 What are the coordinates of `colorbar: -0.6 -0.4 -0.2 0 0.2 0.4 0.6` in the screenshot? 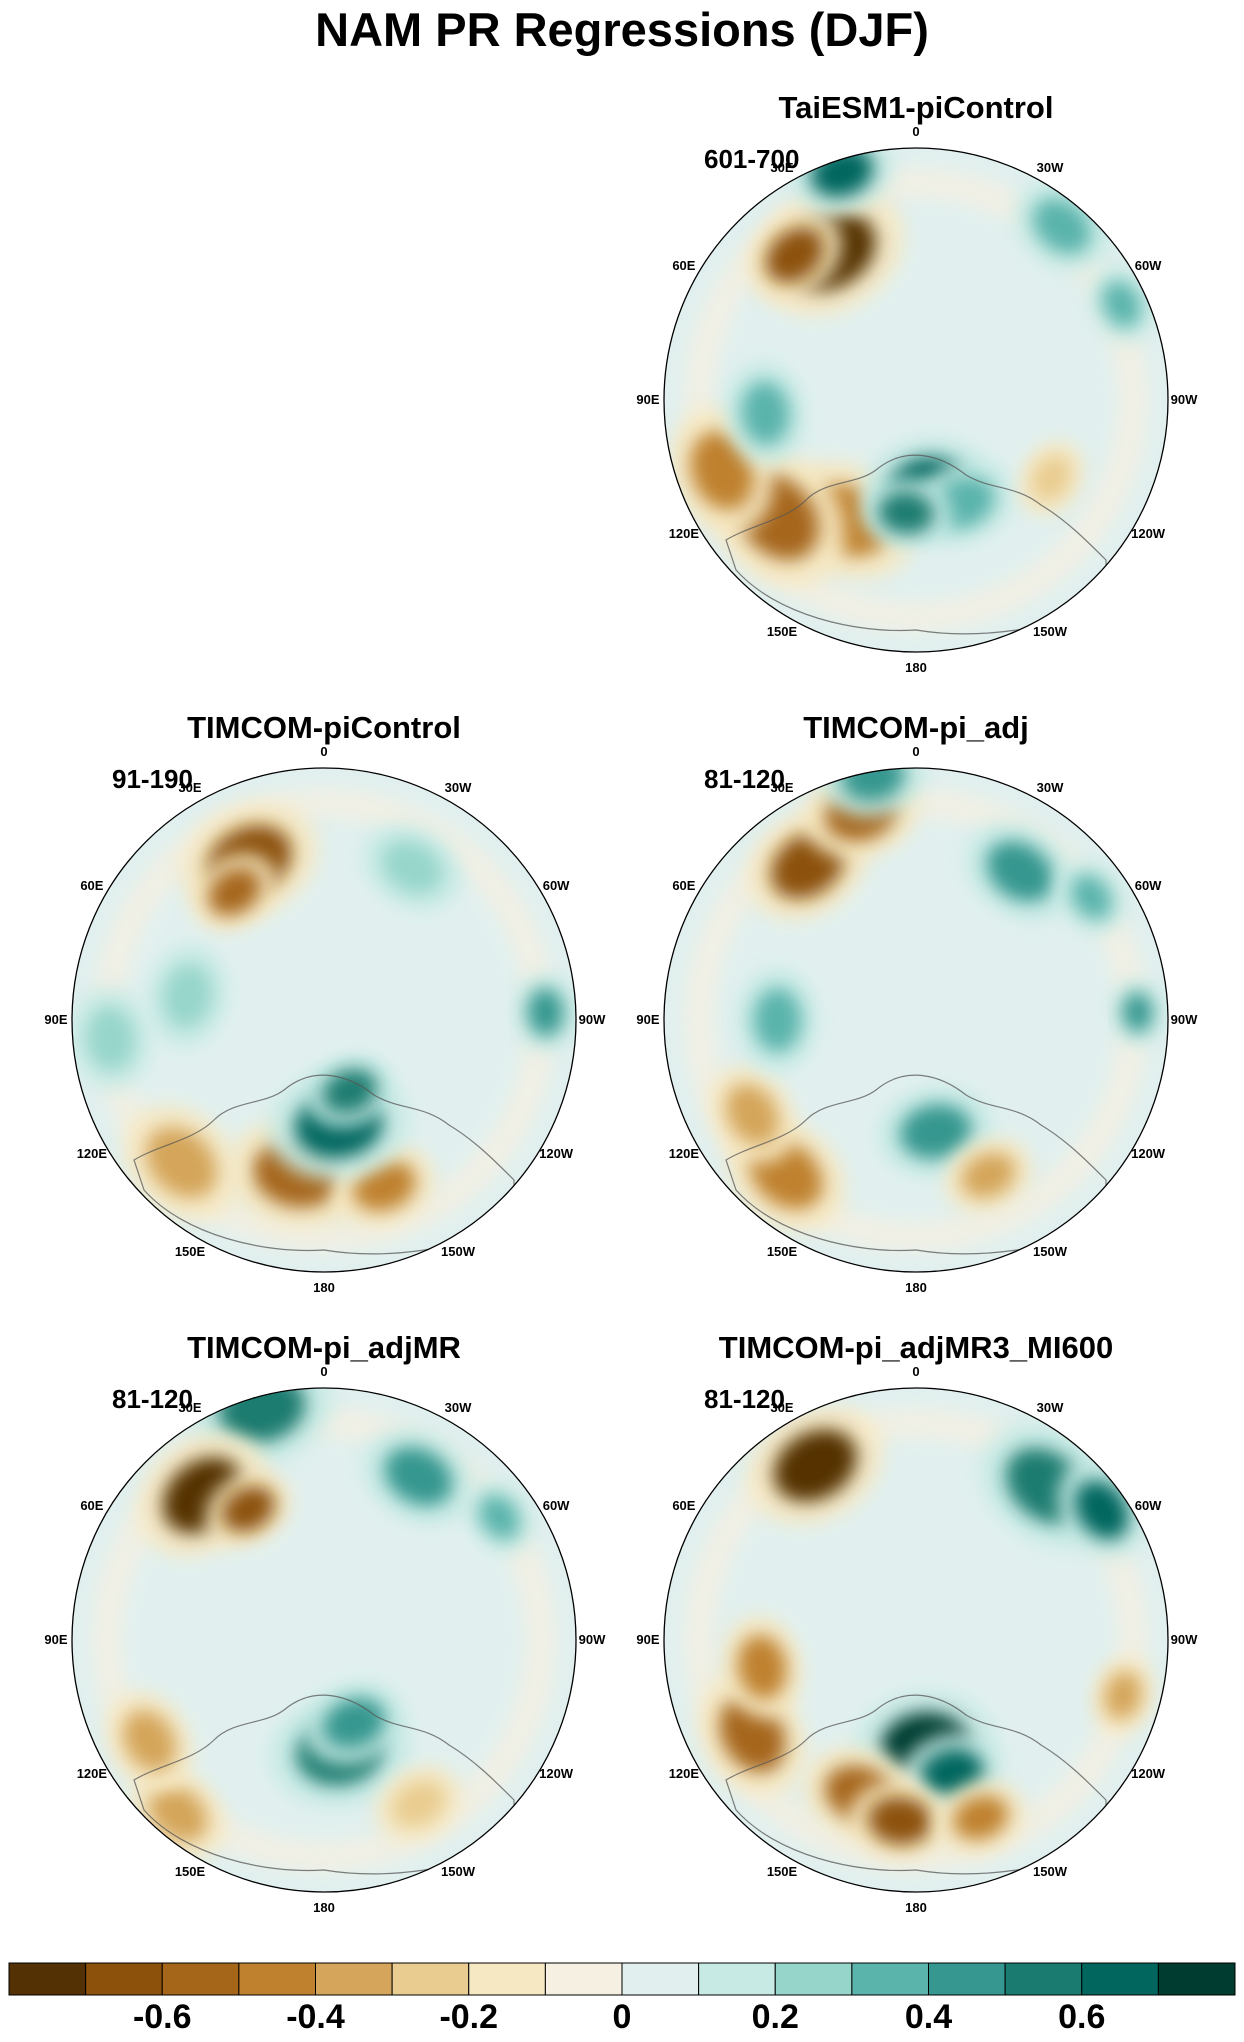 It's located at (622, 2002).